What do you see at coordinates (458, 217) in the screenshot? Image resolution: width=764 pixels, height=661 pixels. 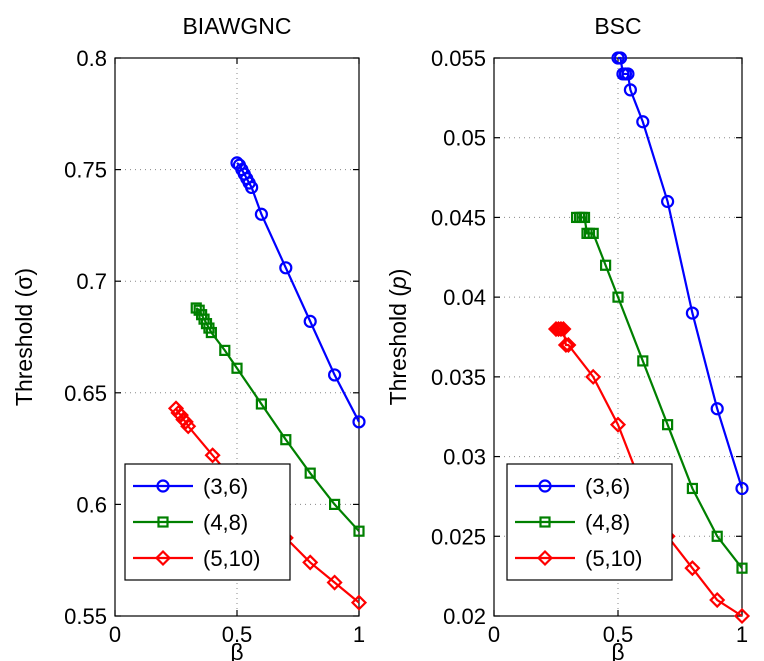 I see `panel-2-ytick-label: 0.045` at bounding box center [458, 217].